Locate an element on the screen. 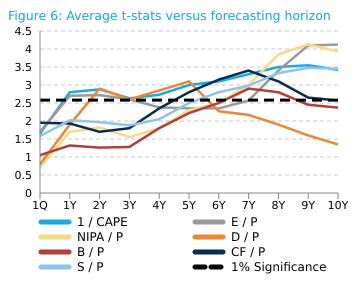 This screenshot has height=295, width=356. legend-label: S / P is located at coordinates (90, 267).